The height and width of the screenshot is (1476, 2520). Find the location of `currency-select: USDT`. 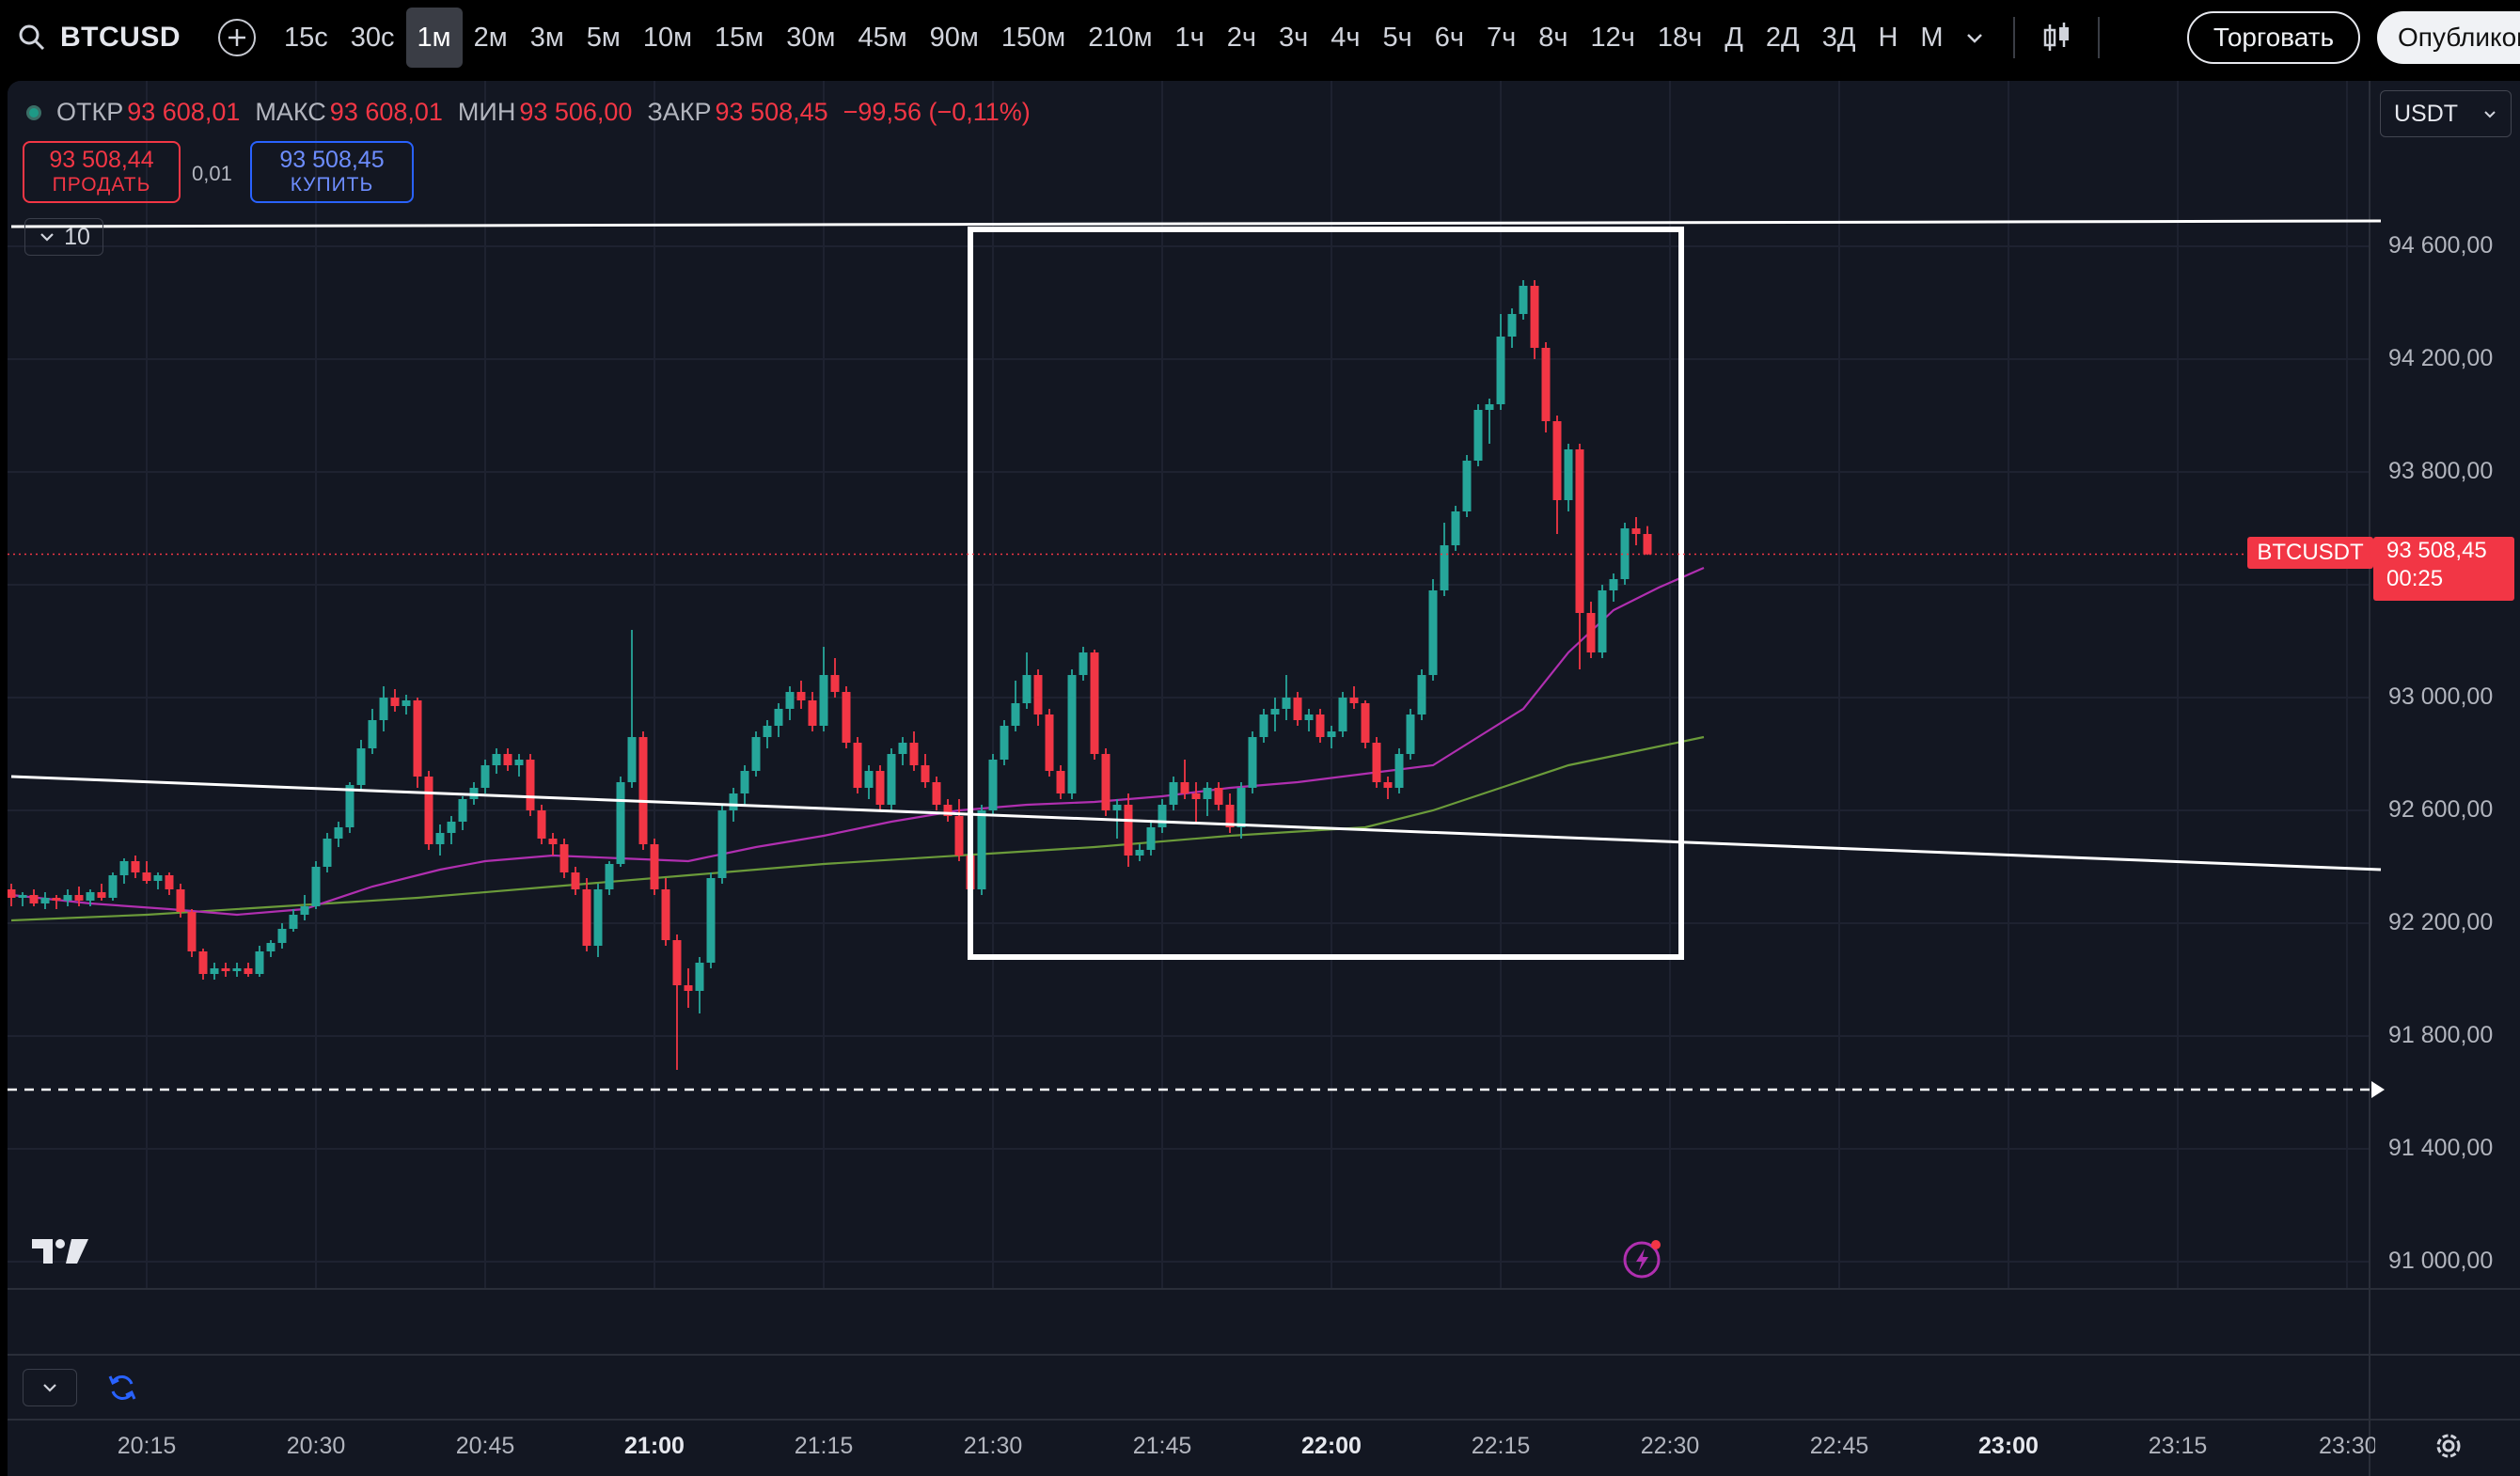

currency-select: USDT is located at coordinates (2446, 113).